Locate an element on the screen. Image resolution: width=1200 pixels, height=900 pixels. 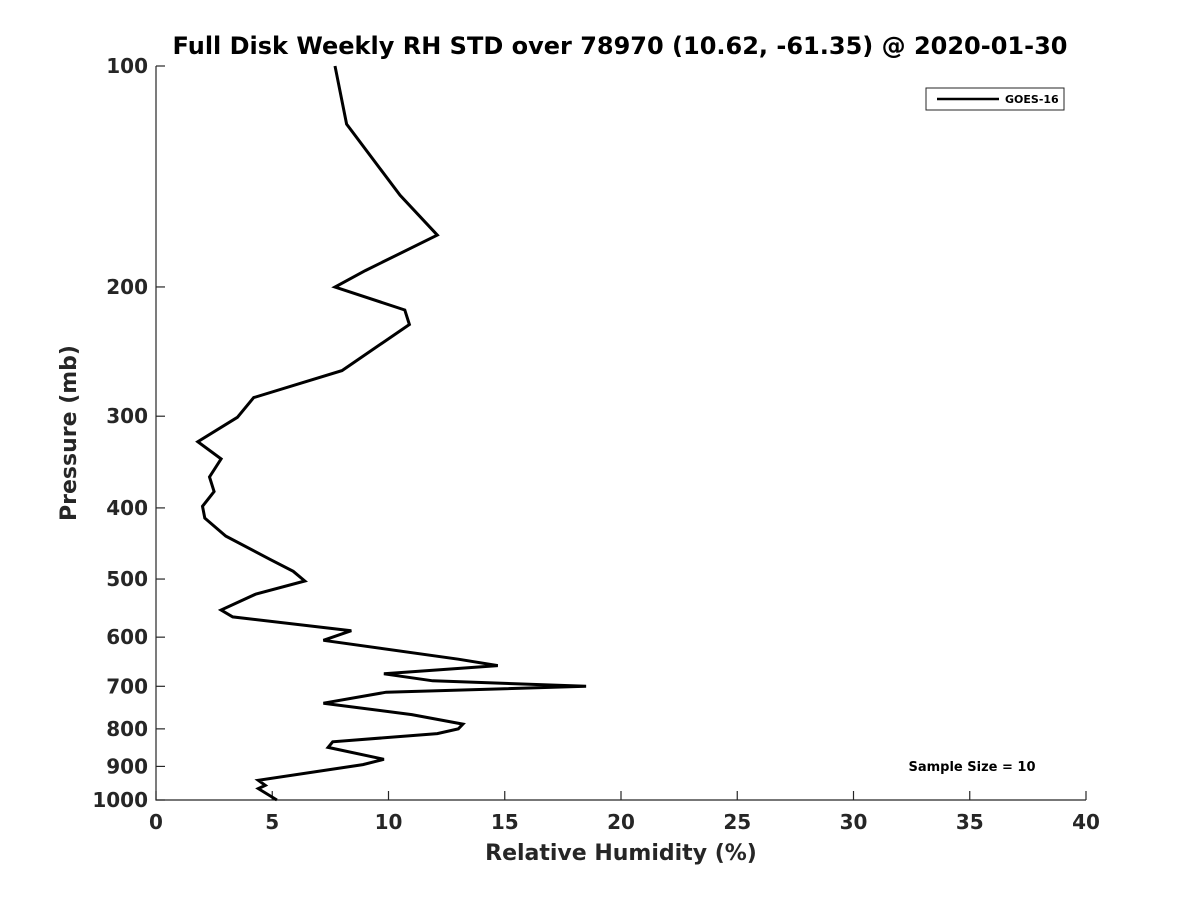
x-axis-ticks: 0 5 10 15 20 25 30 35 40 is located at coordinates (624, 812).